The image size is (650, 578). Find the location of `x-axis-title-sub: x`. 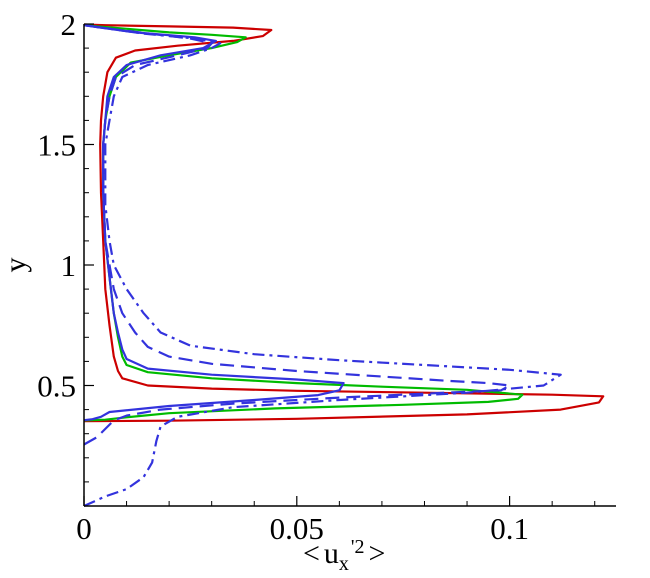

x-axis-title-sub: x is located at coordinates (344, 564).